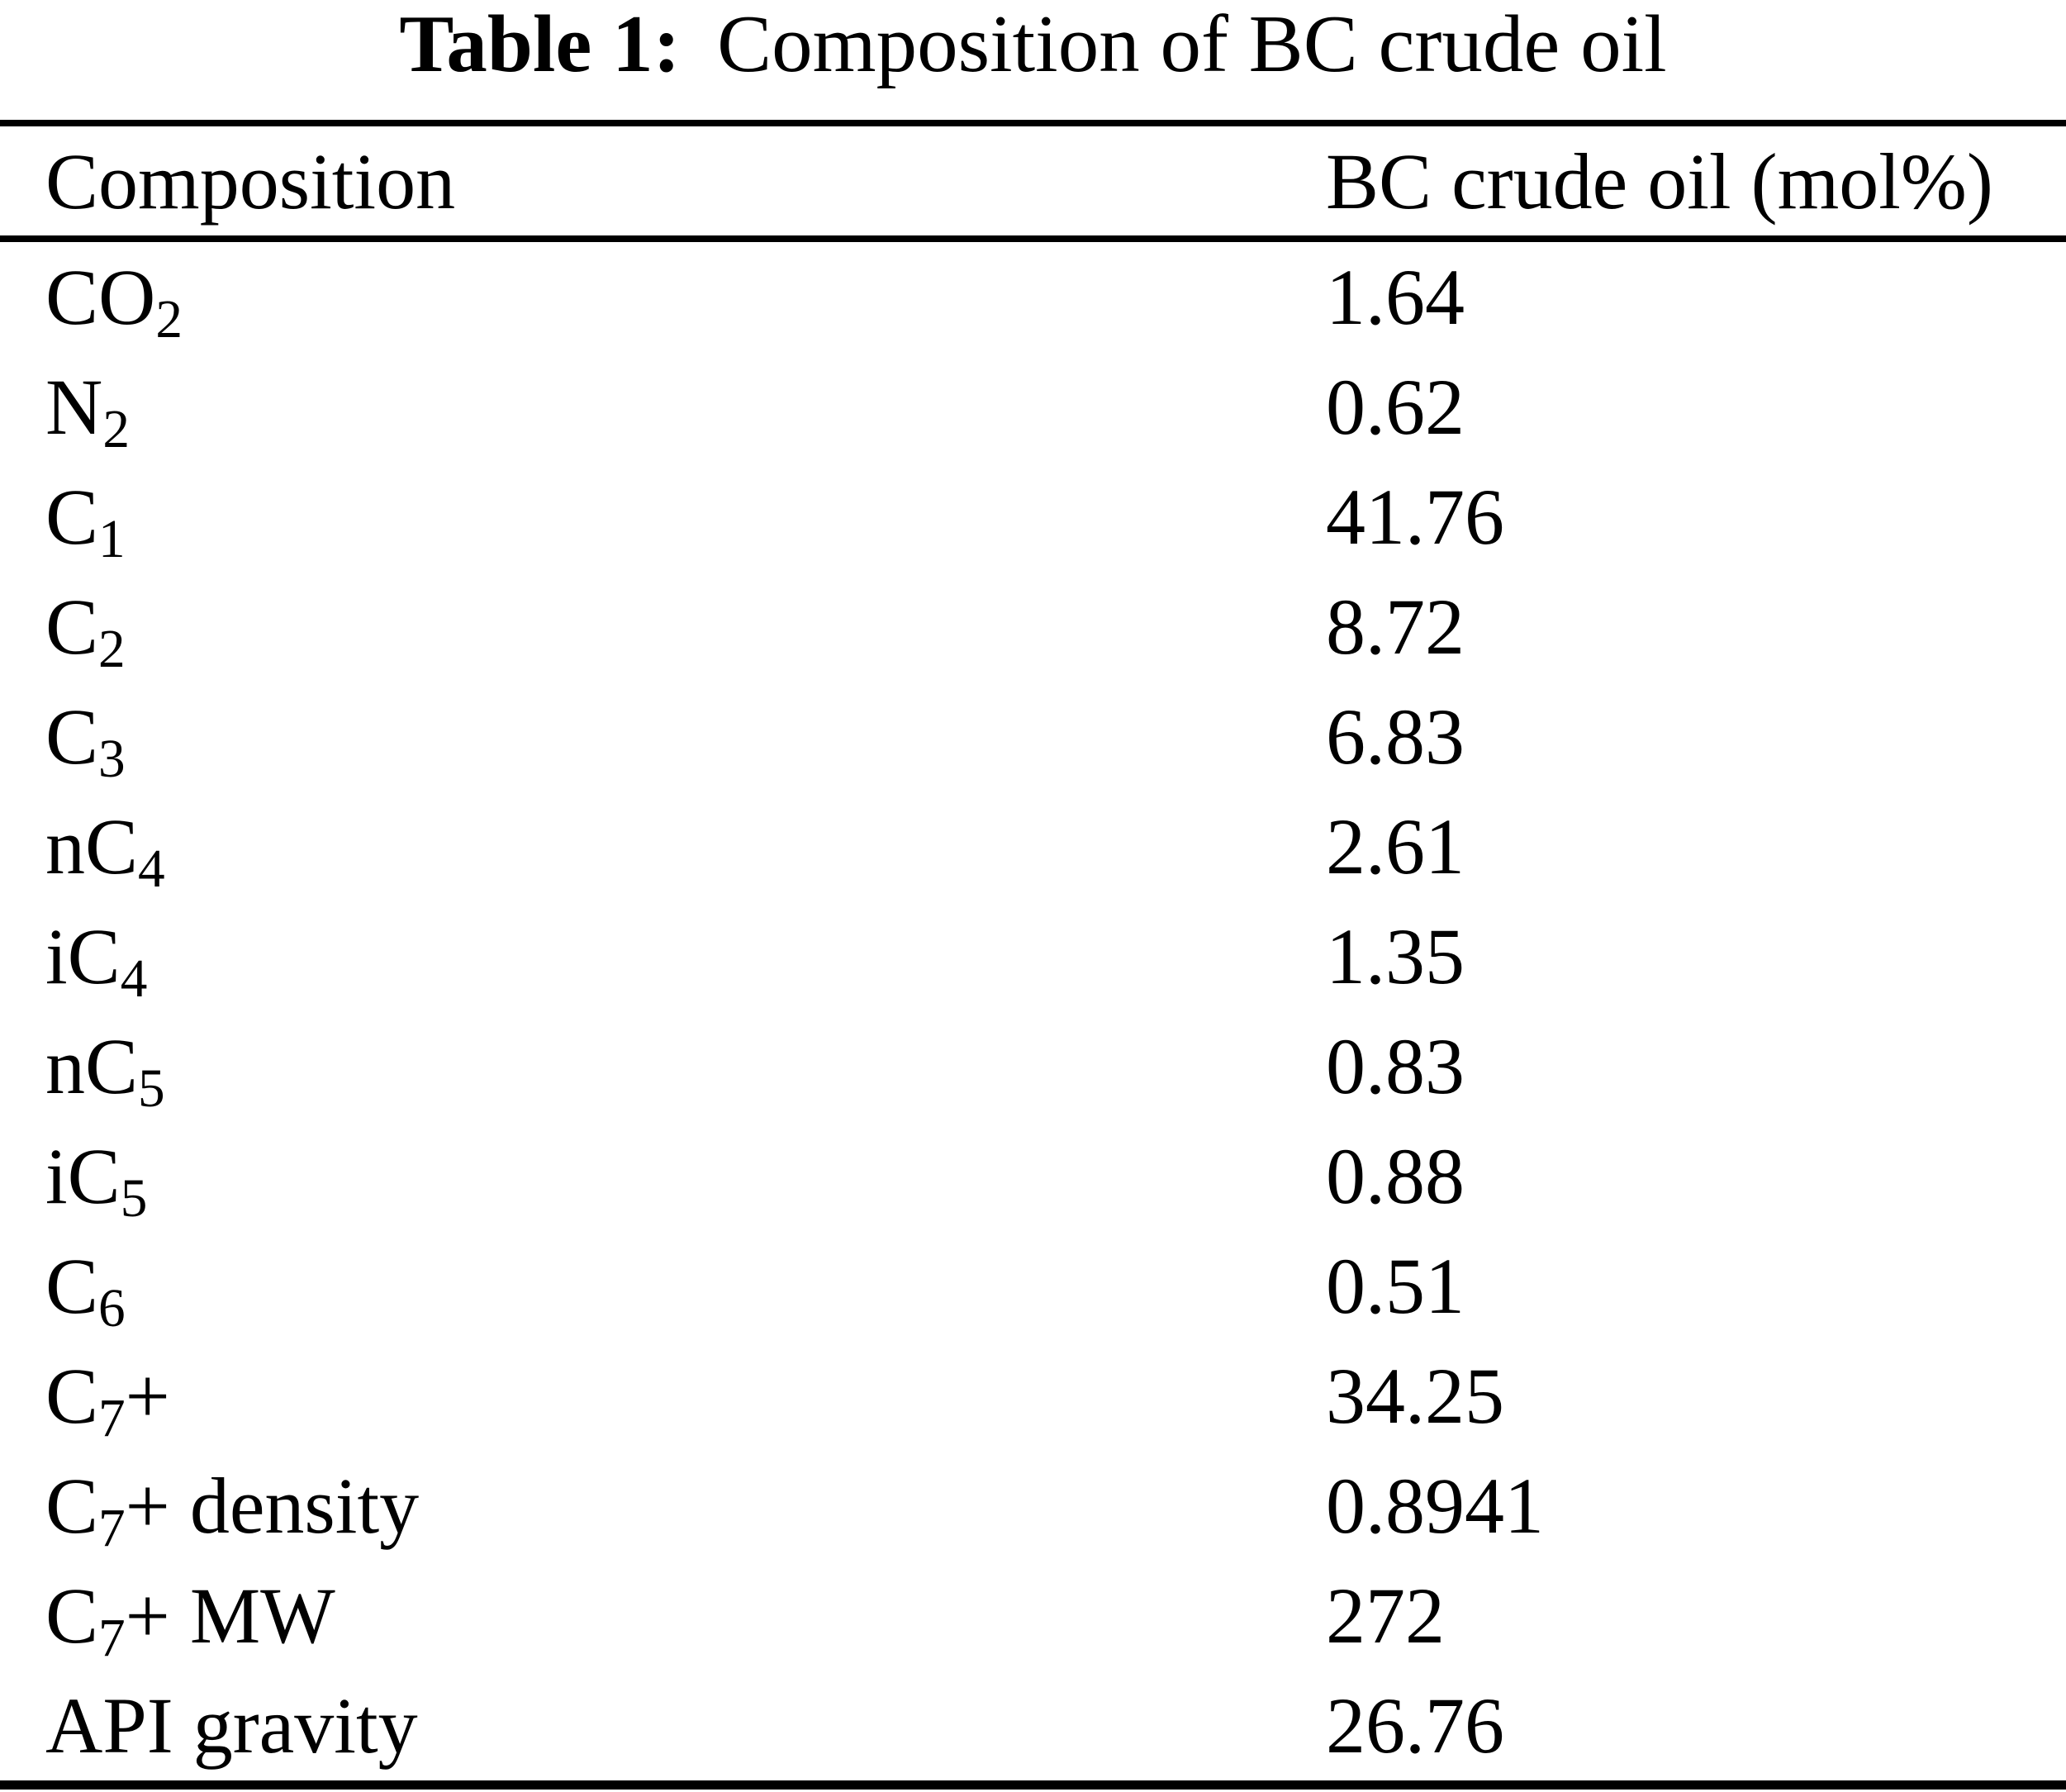 Image resolution: width=2066 pixels, height=1792 pixels. I want to click on table-row: N2 0.62, so click(1033, 407).